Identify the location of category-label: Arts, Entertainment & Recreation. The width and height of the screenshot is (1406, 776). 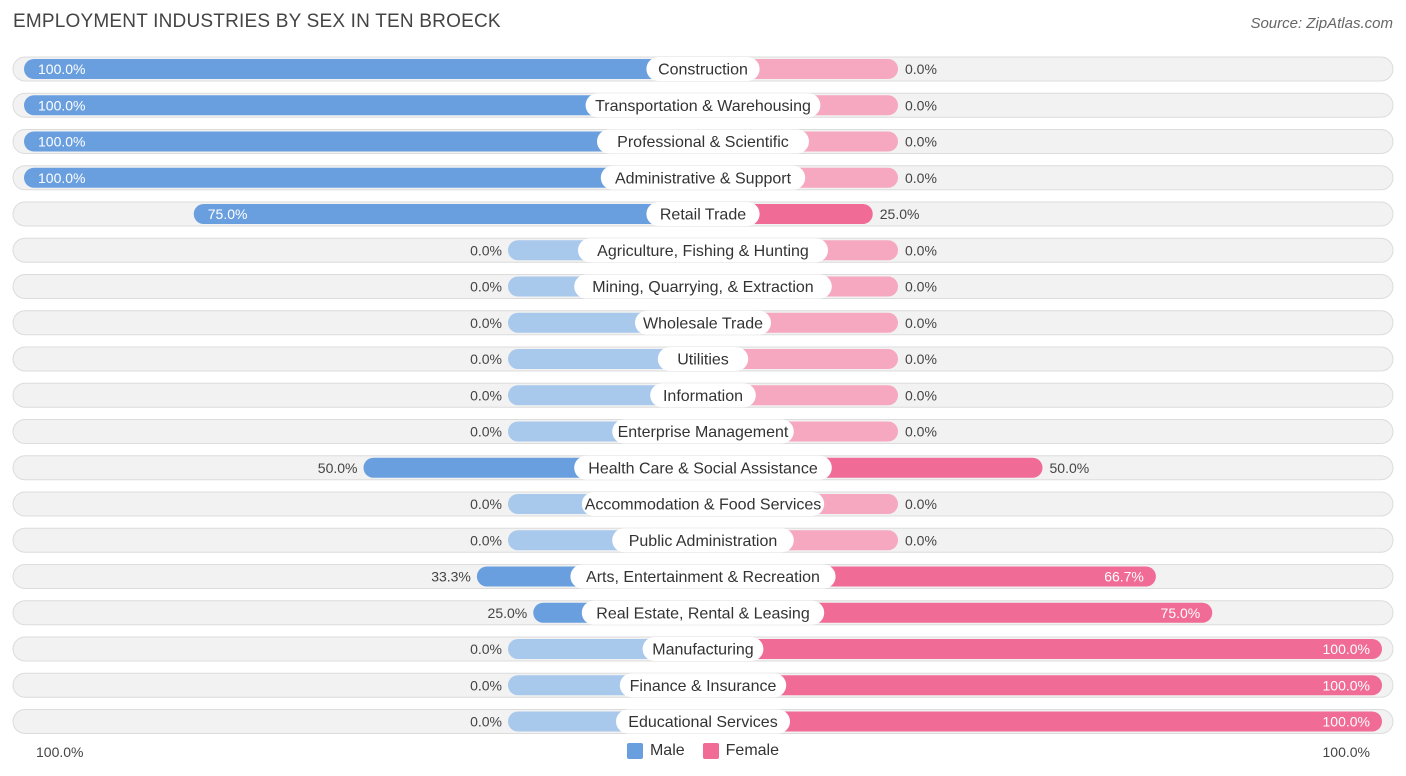
(703, 577).